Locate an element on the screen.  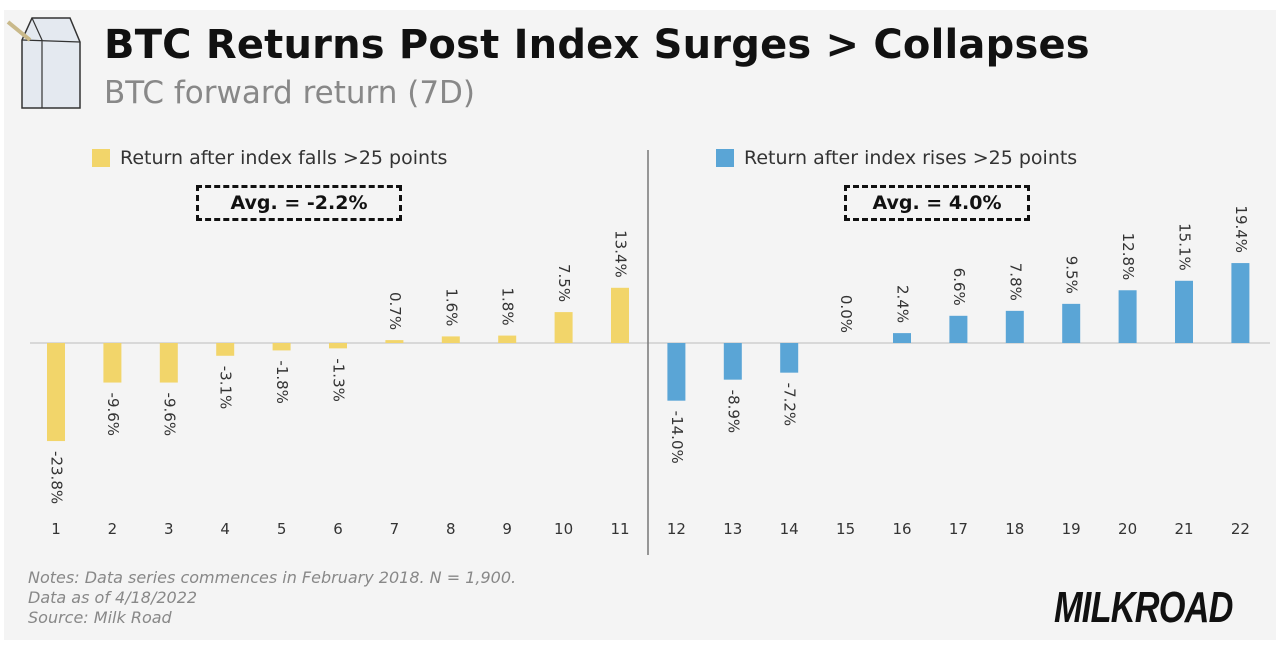
data-label: -8.9% is located at coordinates (733, 412).